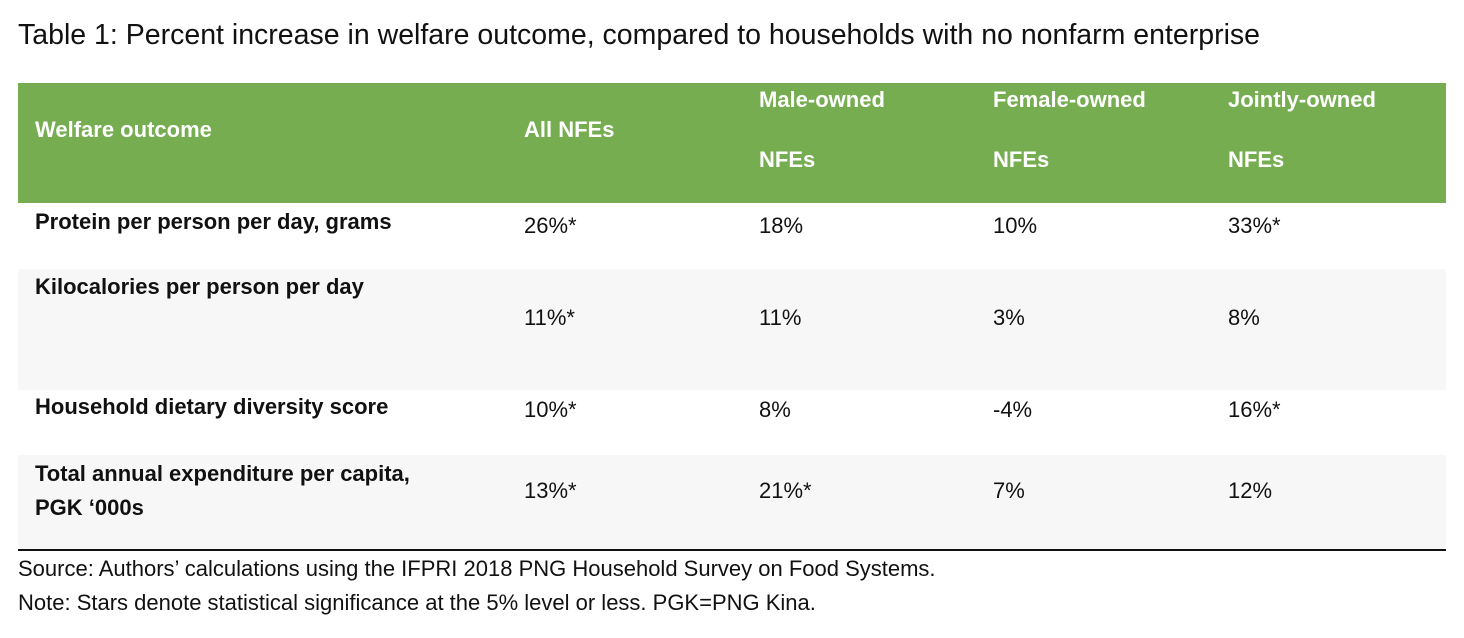 The image size is (1464, 638). What do you see at coordinates (822, 99) in the screenshot?
I see `header-male-owned-line1: Male-owned` at bounding box center [822, 99].